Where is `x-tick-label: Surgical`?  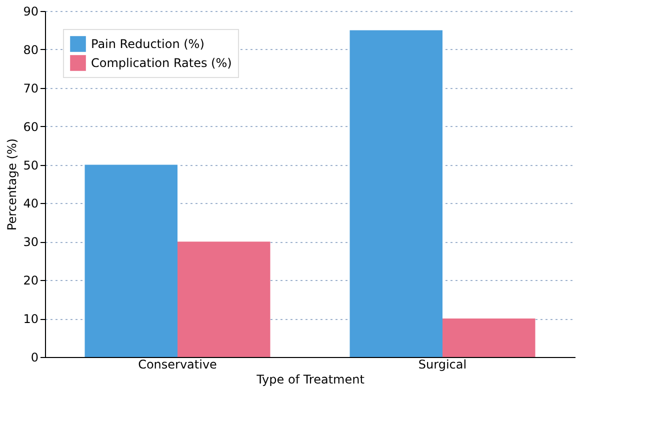
x-tick-label: Surgical is located at coordinates (442, 365).